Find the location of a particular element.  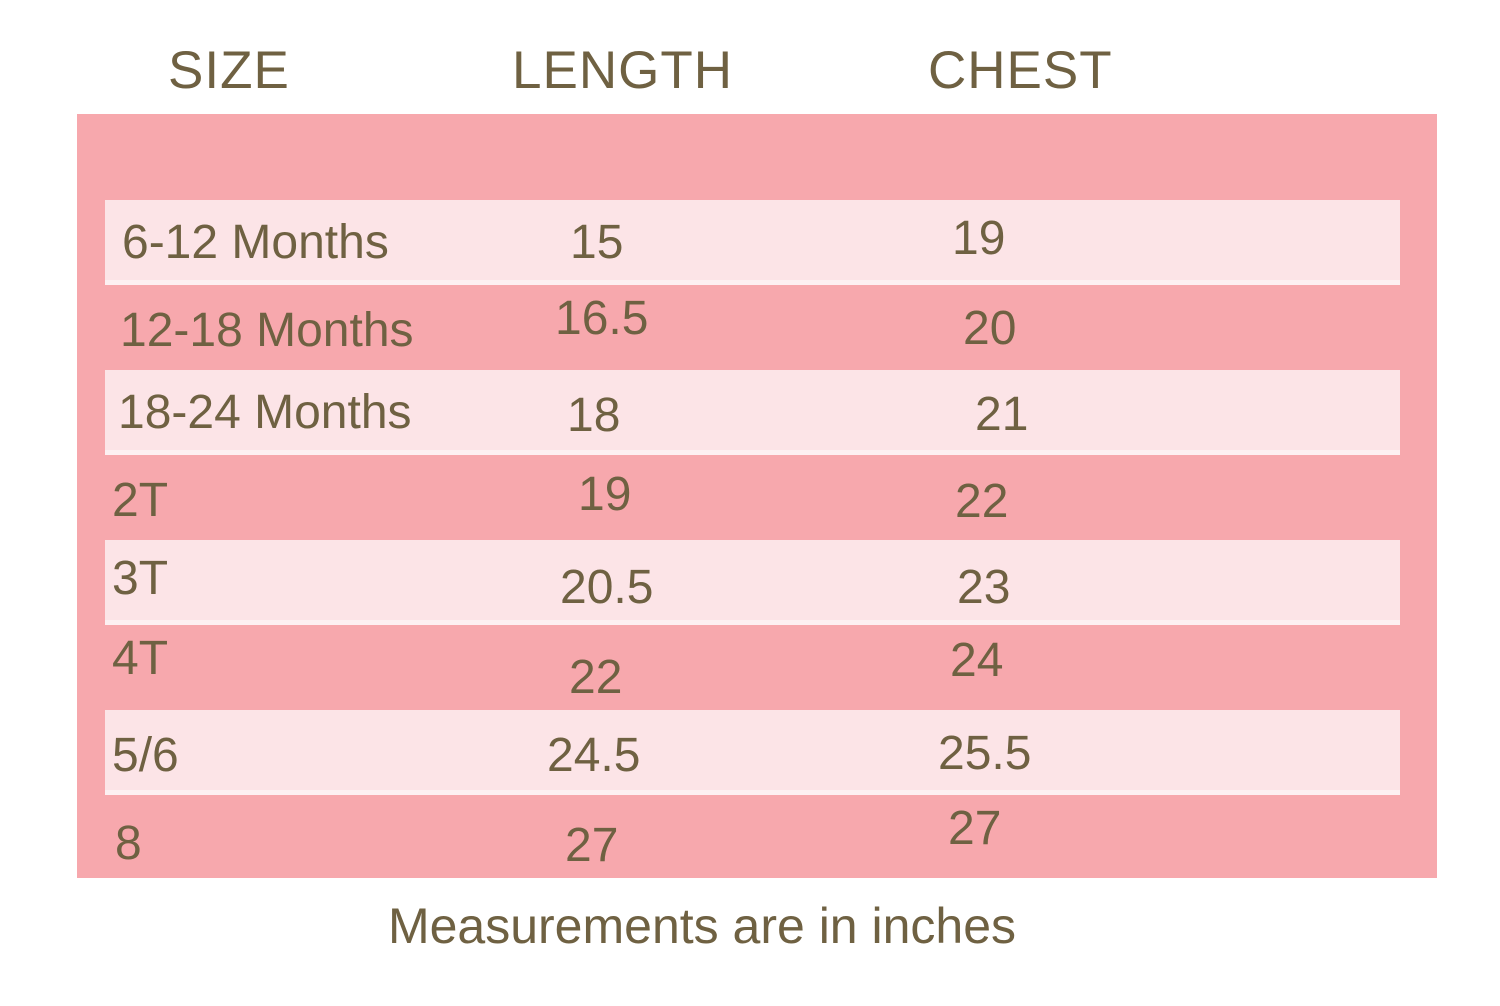

table-row: 18-24 Months 18 21 is located at coordinates (757, 412).